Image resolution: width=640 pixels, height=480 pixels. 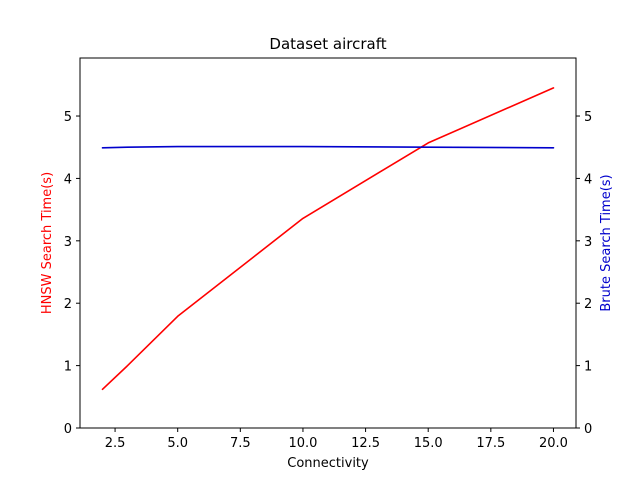 What do you see at coordinates (68, 304) in the screenshot?
I see `left-y-tick-label: 2` at bounding box center [68, 304].